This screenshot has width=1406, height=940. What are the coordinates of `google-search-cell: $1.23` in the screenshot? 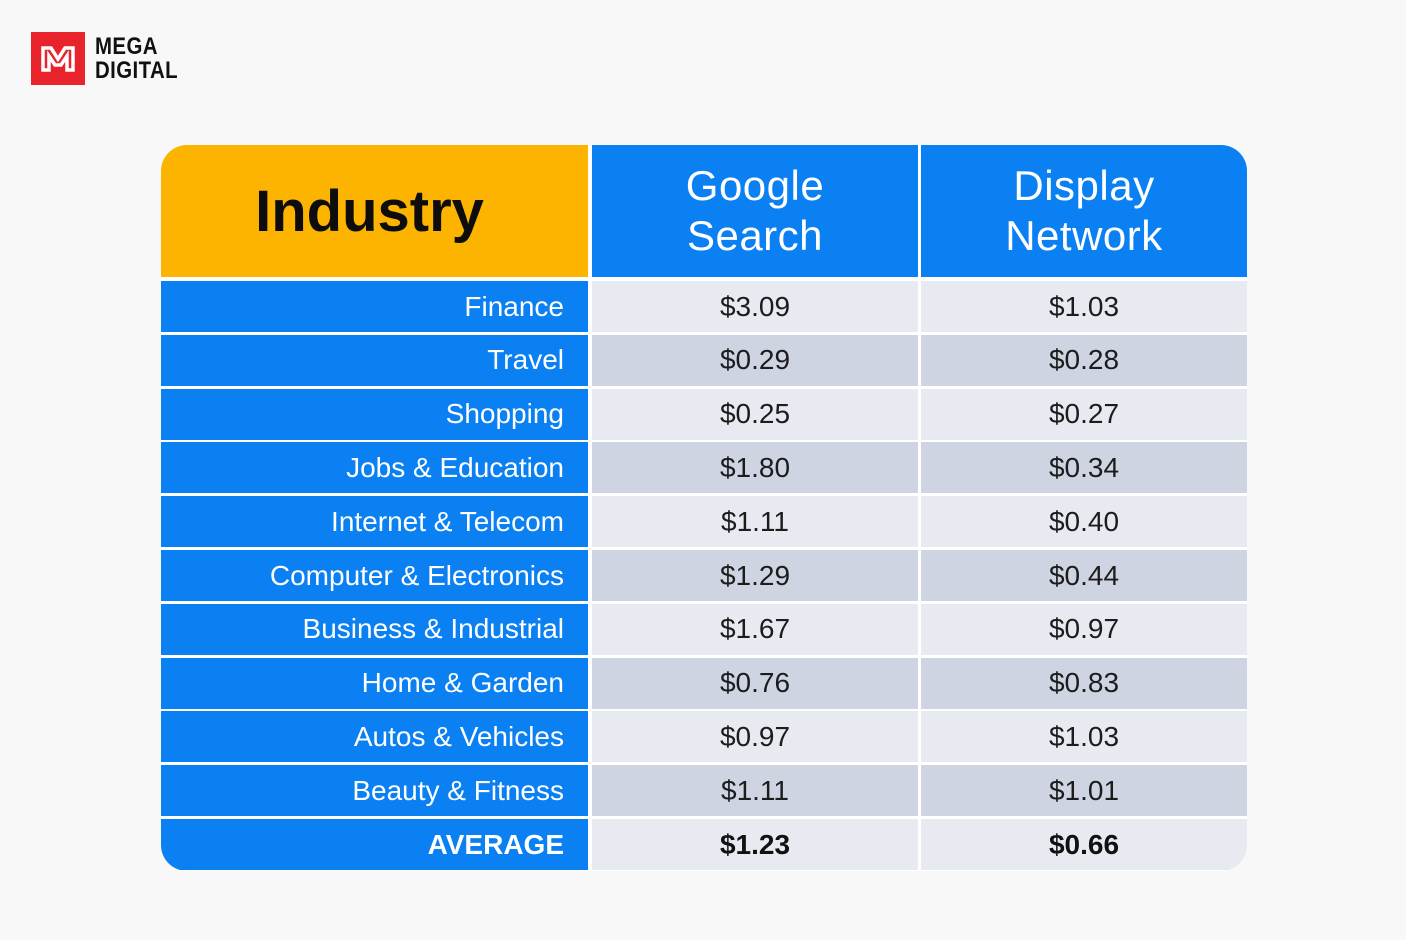 It's located at (755, 844).